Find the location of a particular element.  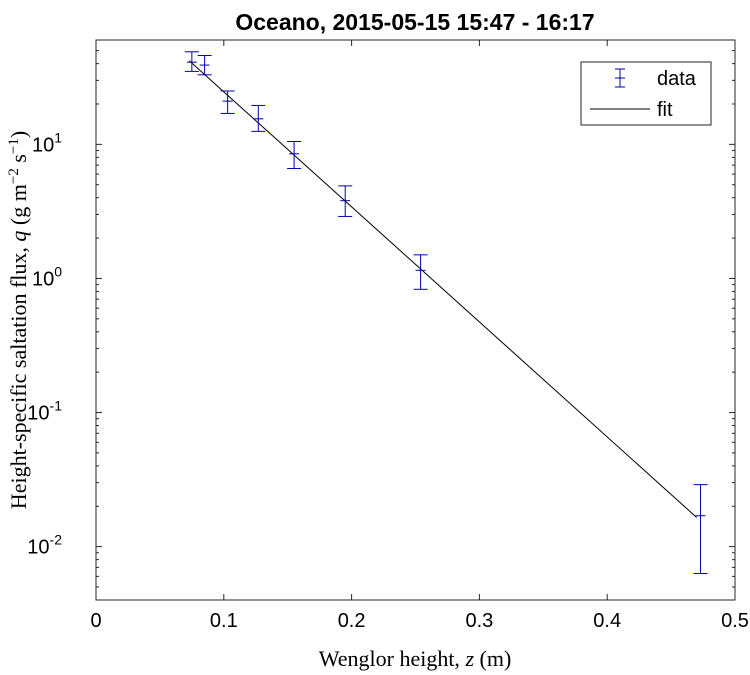

chart-title: Oceano, 2015-05-15 15:47 - 16:17 is located at coordinates (414, 22).